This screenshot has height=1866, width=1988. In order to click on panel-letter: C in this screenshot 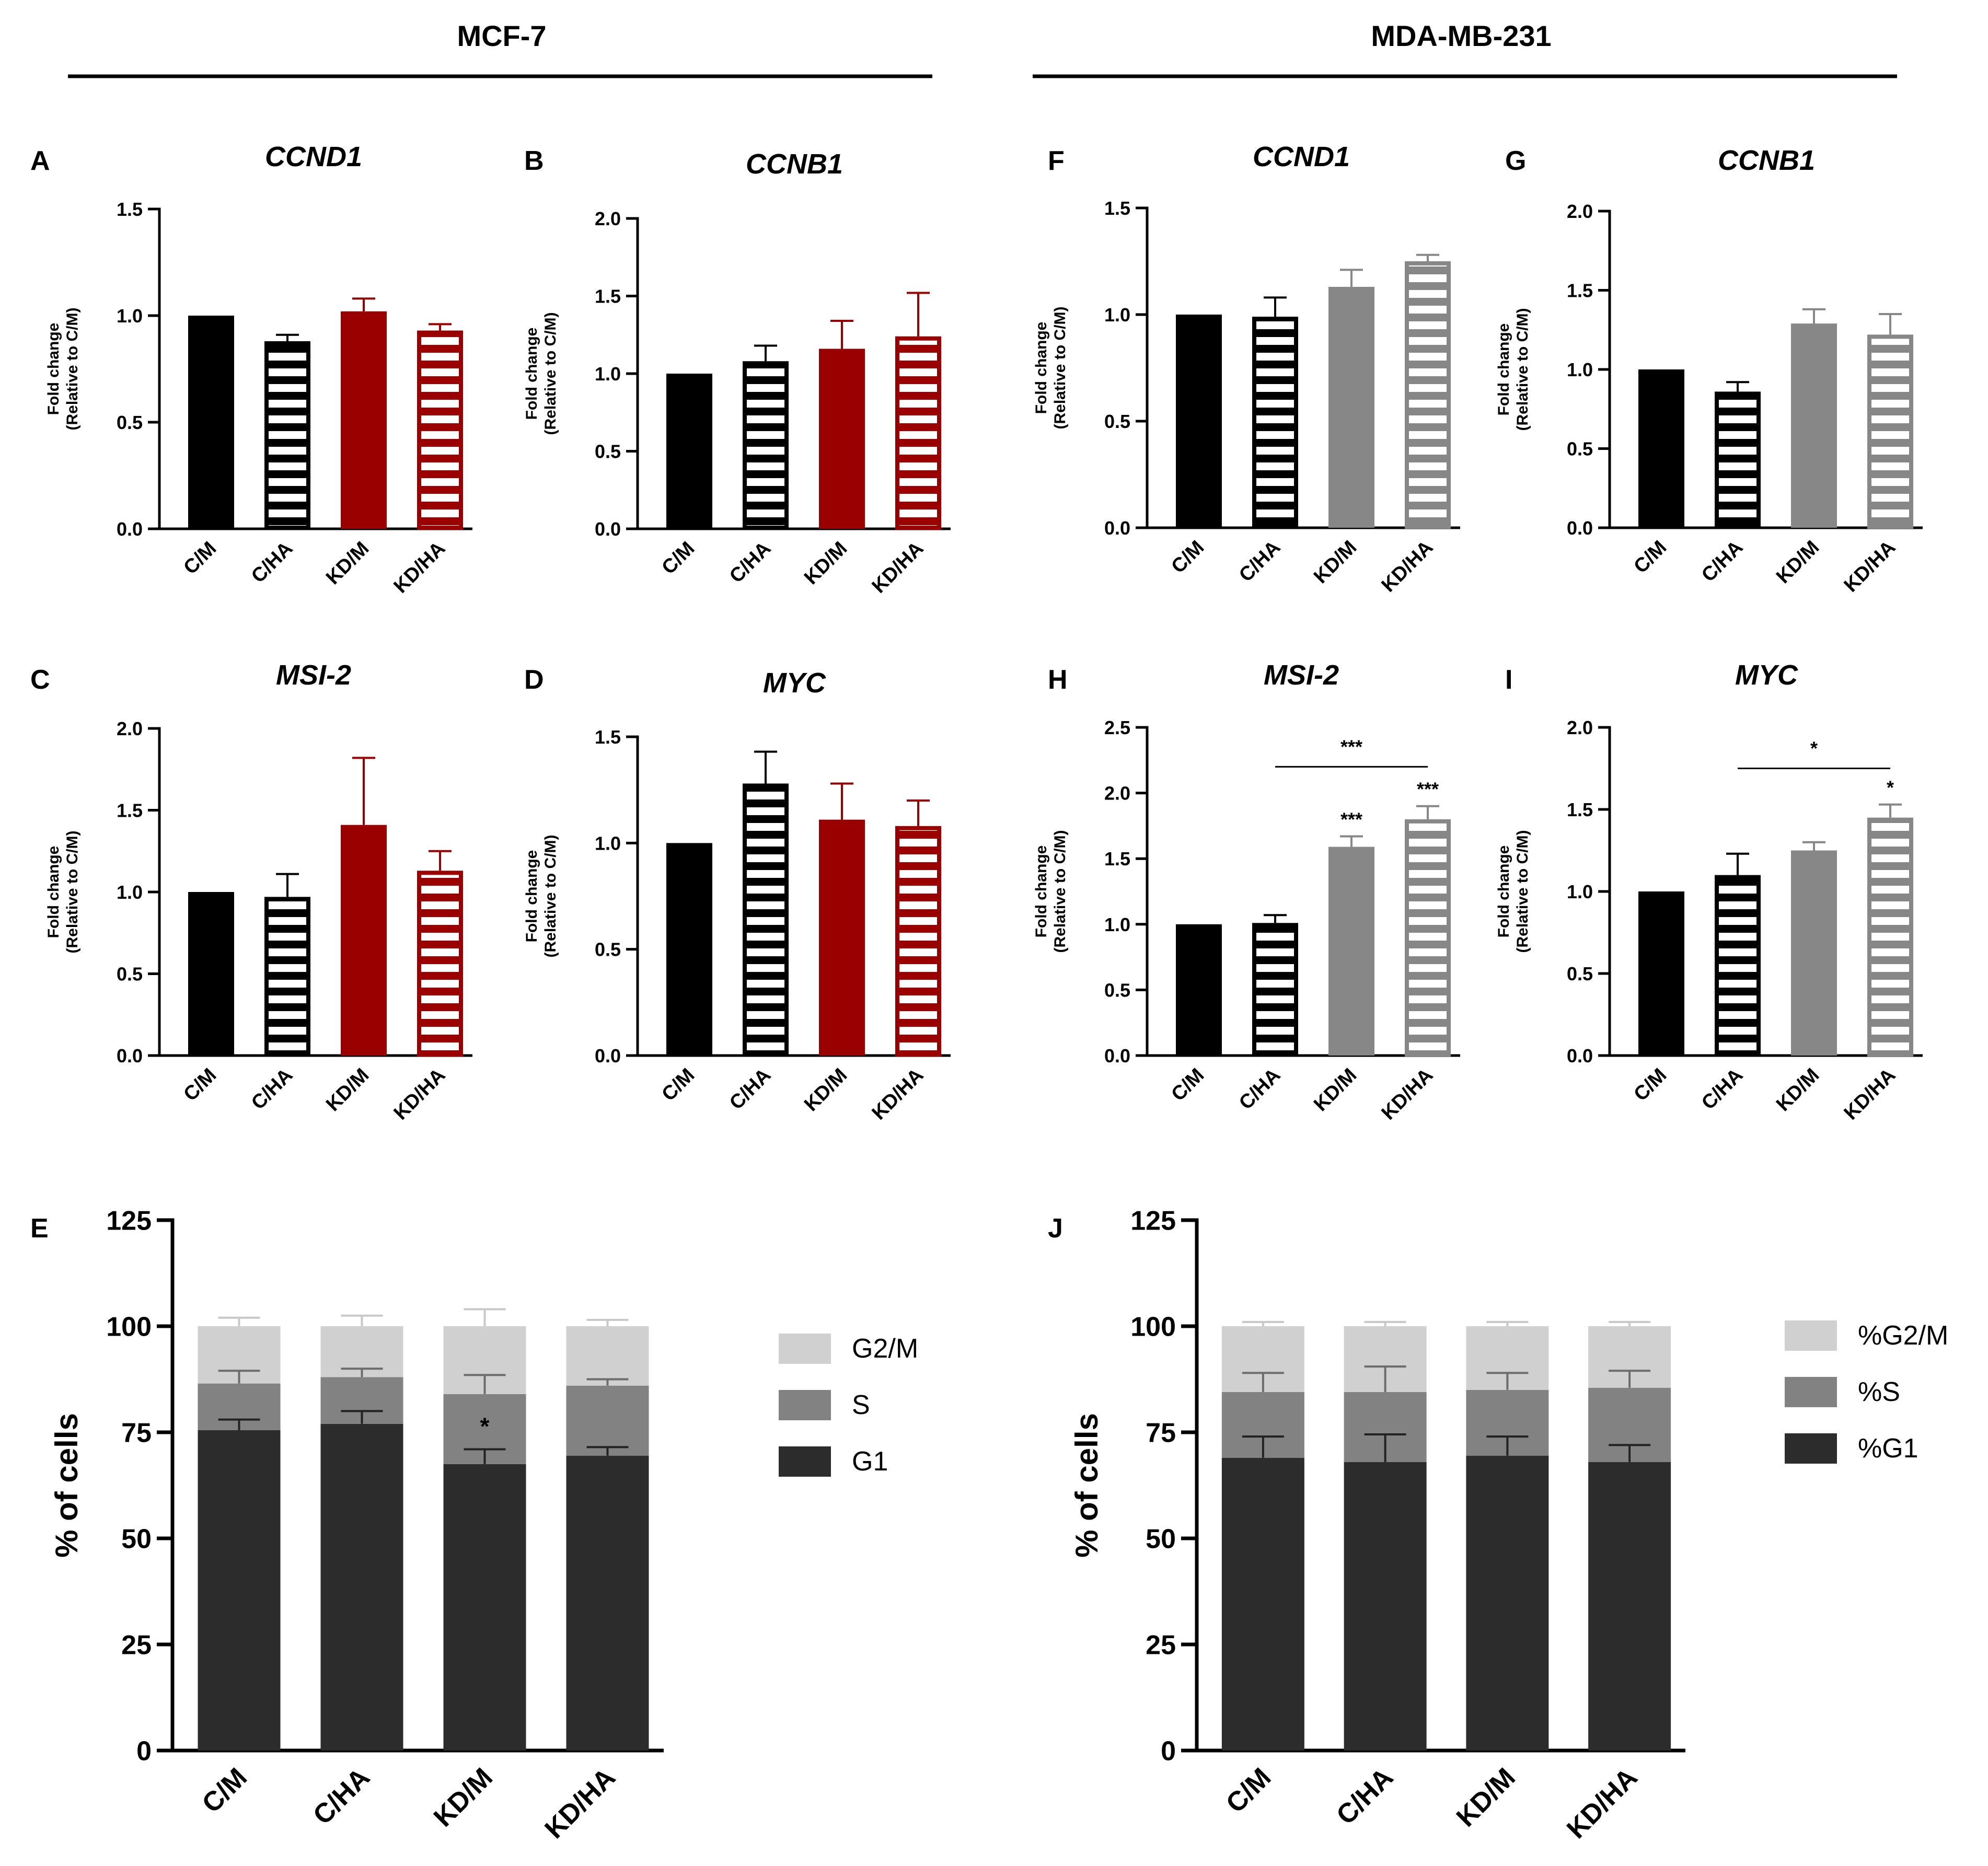, I will do `click(40, 680)`.